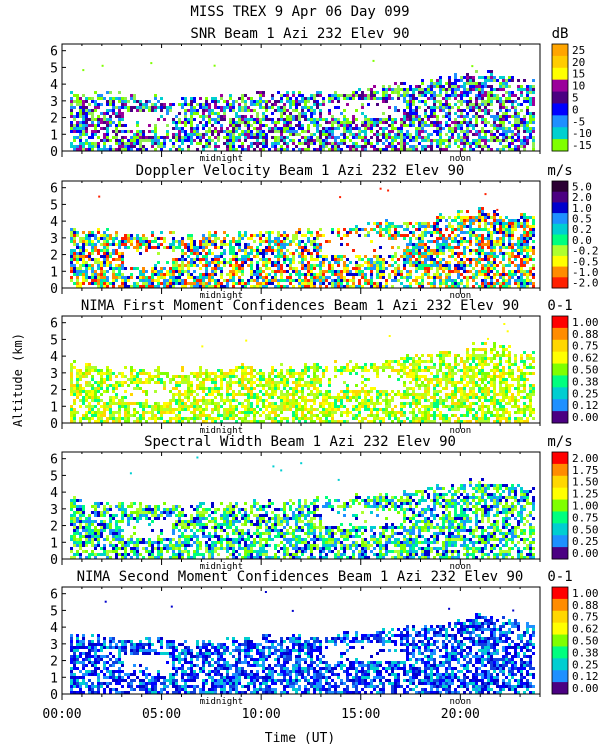  Describe the element at coordinates (582, 133) in the screenshot. I see `colorbar-label: -10` at that location.